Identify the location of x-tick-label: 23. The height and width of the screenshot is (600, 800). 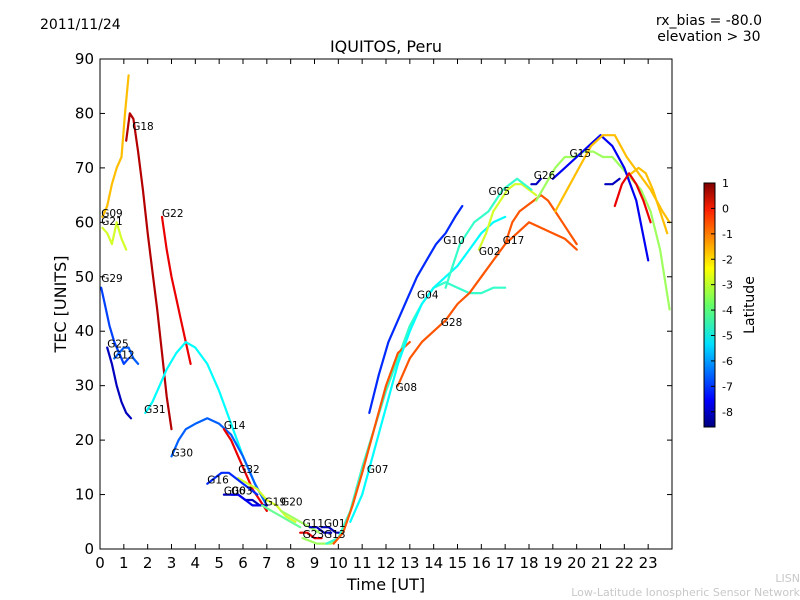
(648, 563).